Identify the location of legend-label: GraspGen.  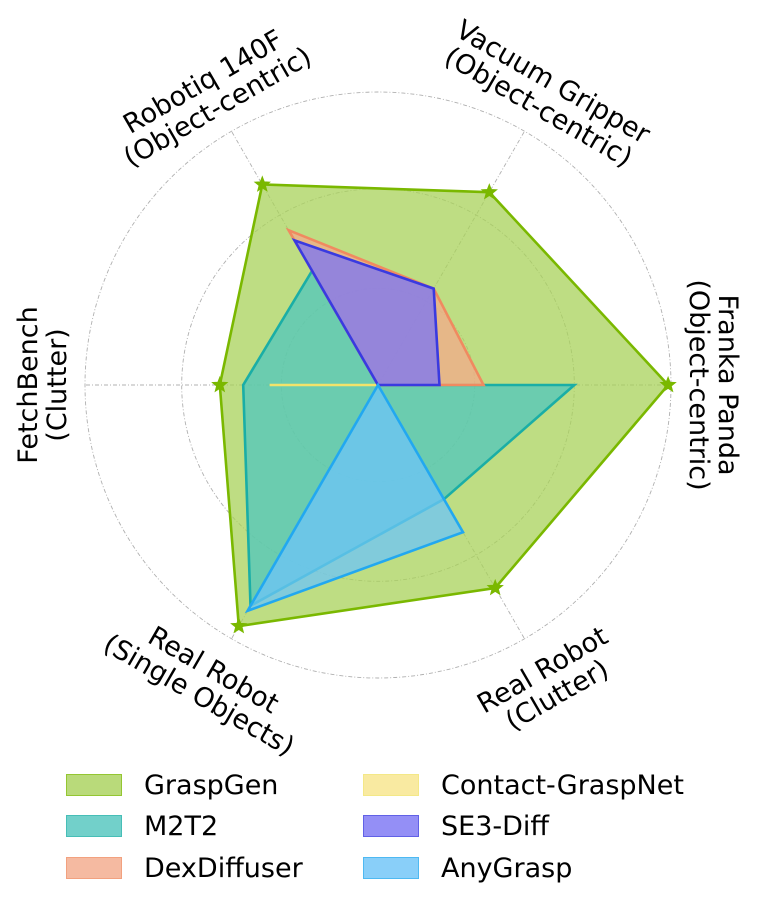
(211, 785).